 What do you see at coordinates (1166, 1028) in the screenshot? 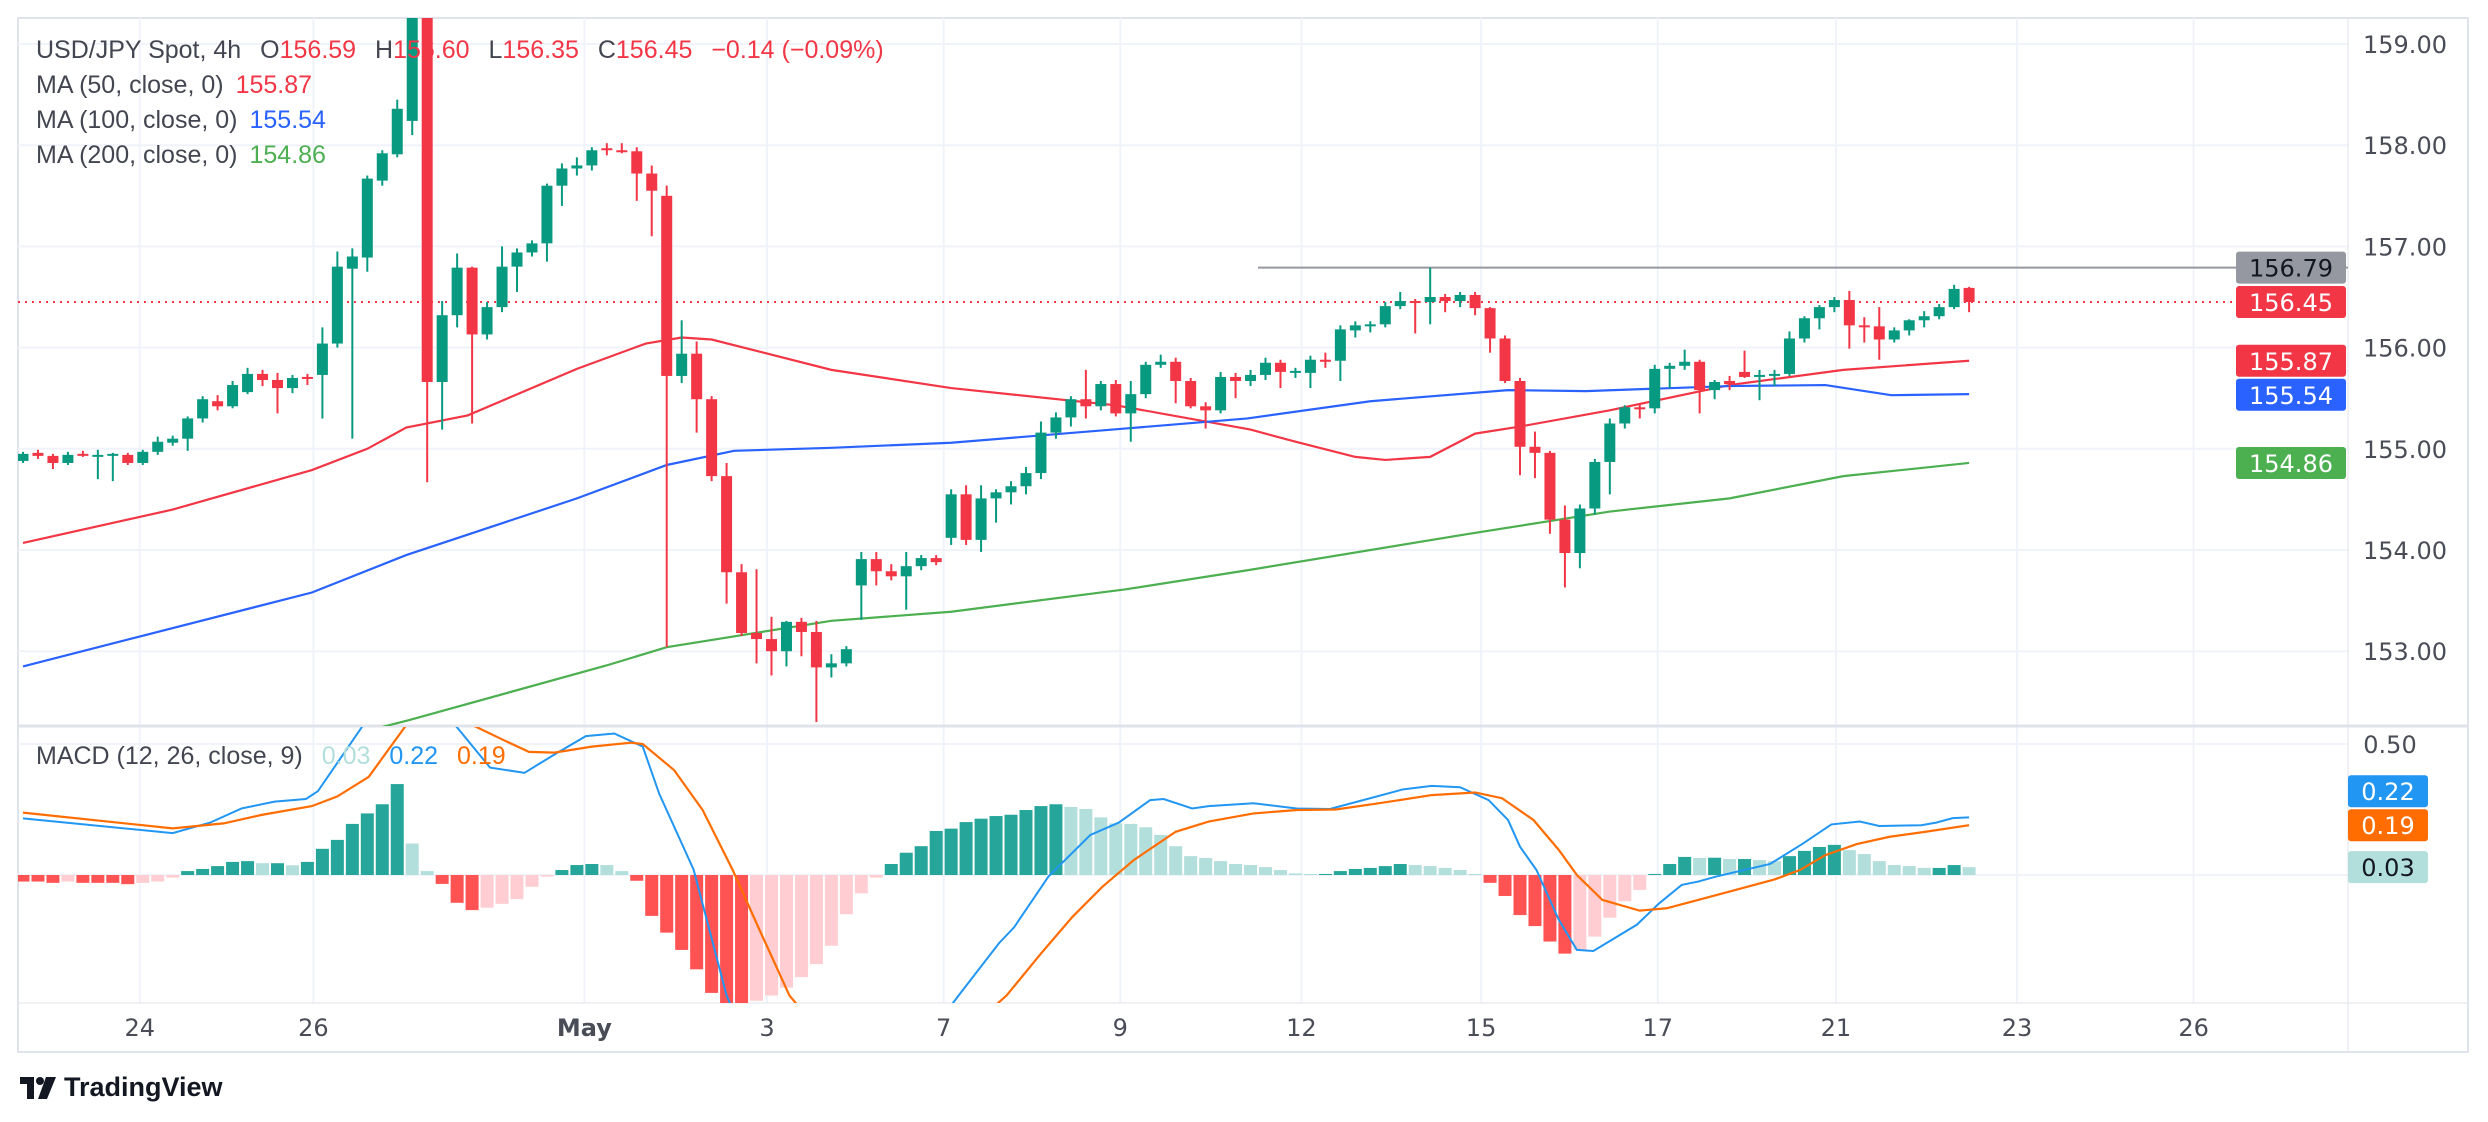
I see `time-axis: 24 26 May 3 7 9 12 15 17 21 23 26` at bounding box center [1166, 1028].